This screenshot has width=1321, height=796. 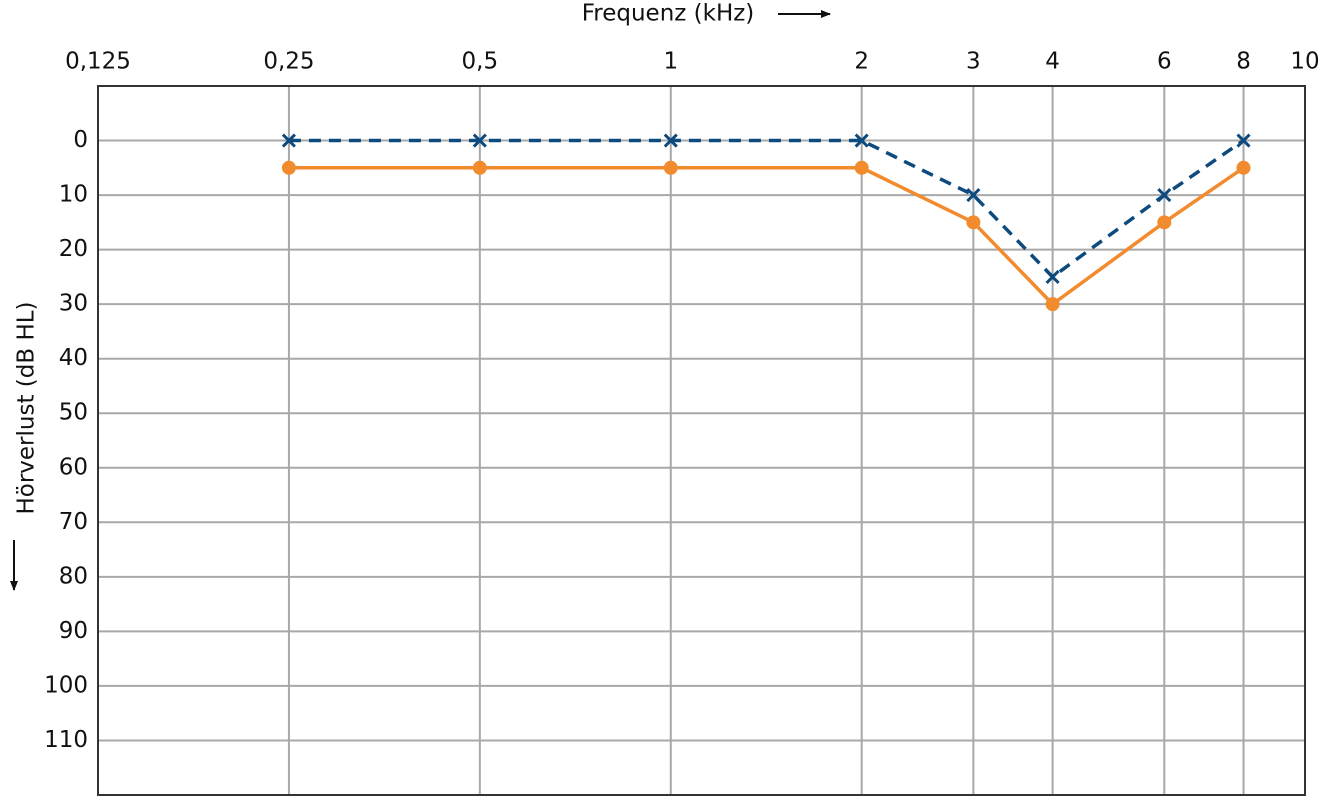 I want to click on y-axis-title: Hörverlust (dB HL), so click(x=27, y=407).